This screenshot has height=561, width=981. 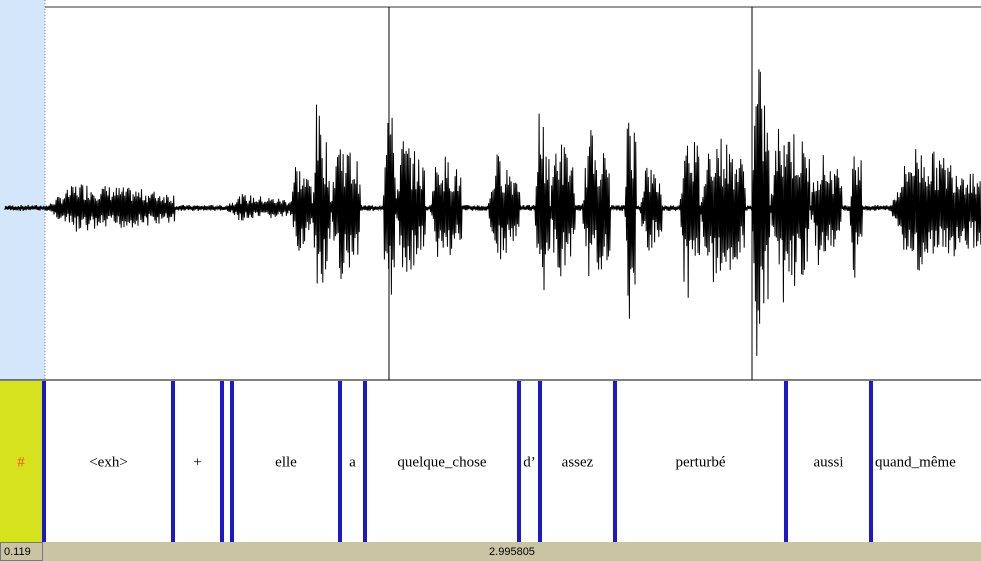 What do you see at coordinates (352, 462) in the screenshot?
I see `interval-label: a` at bounding box center [352, 462].